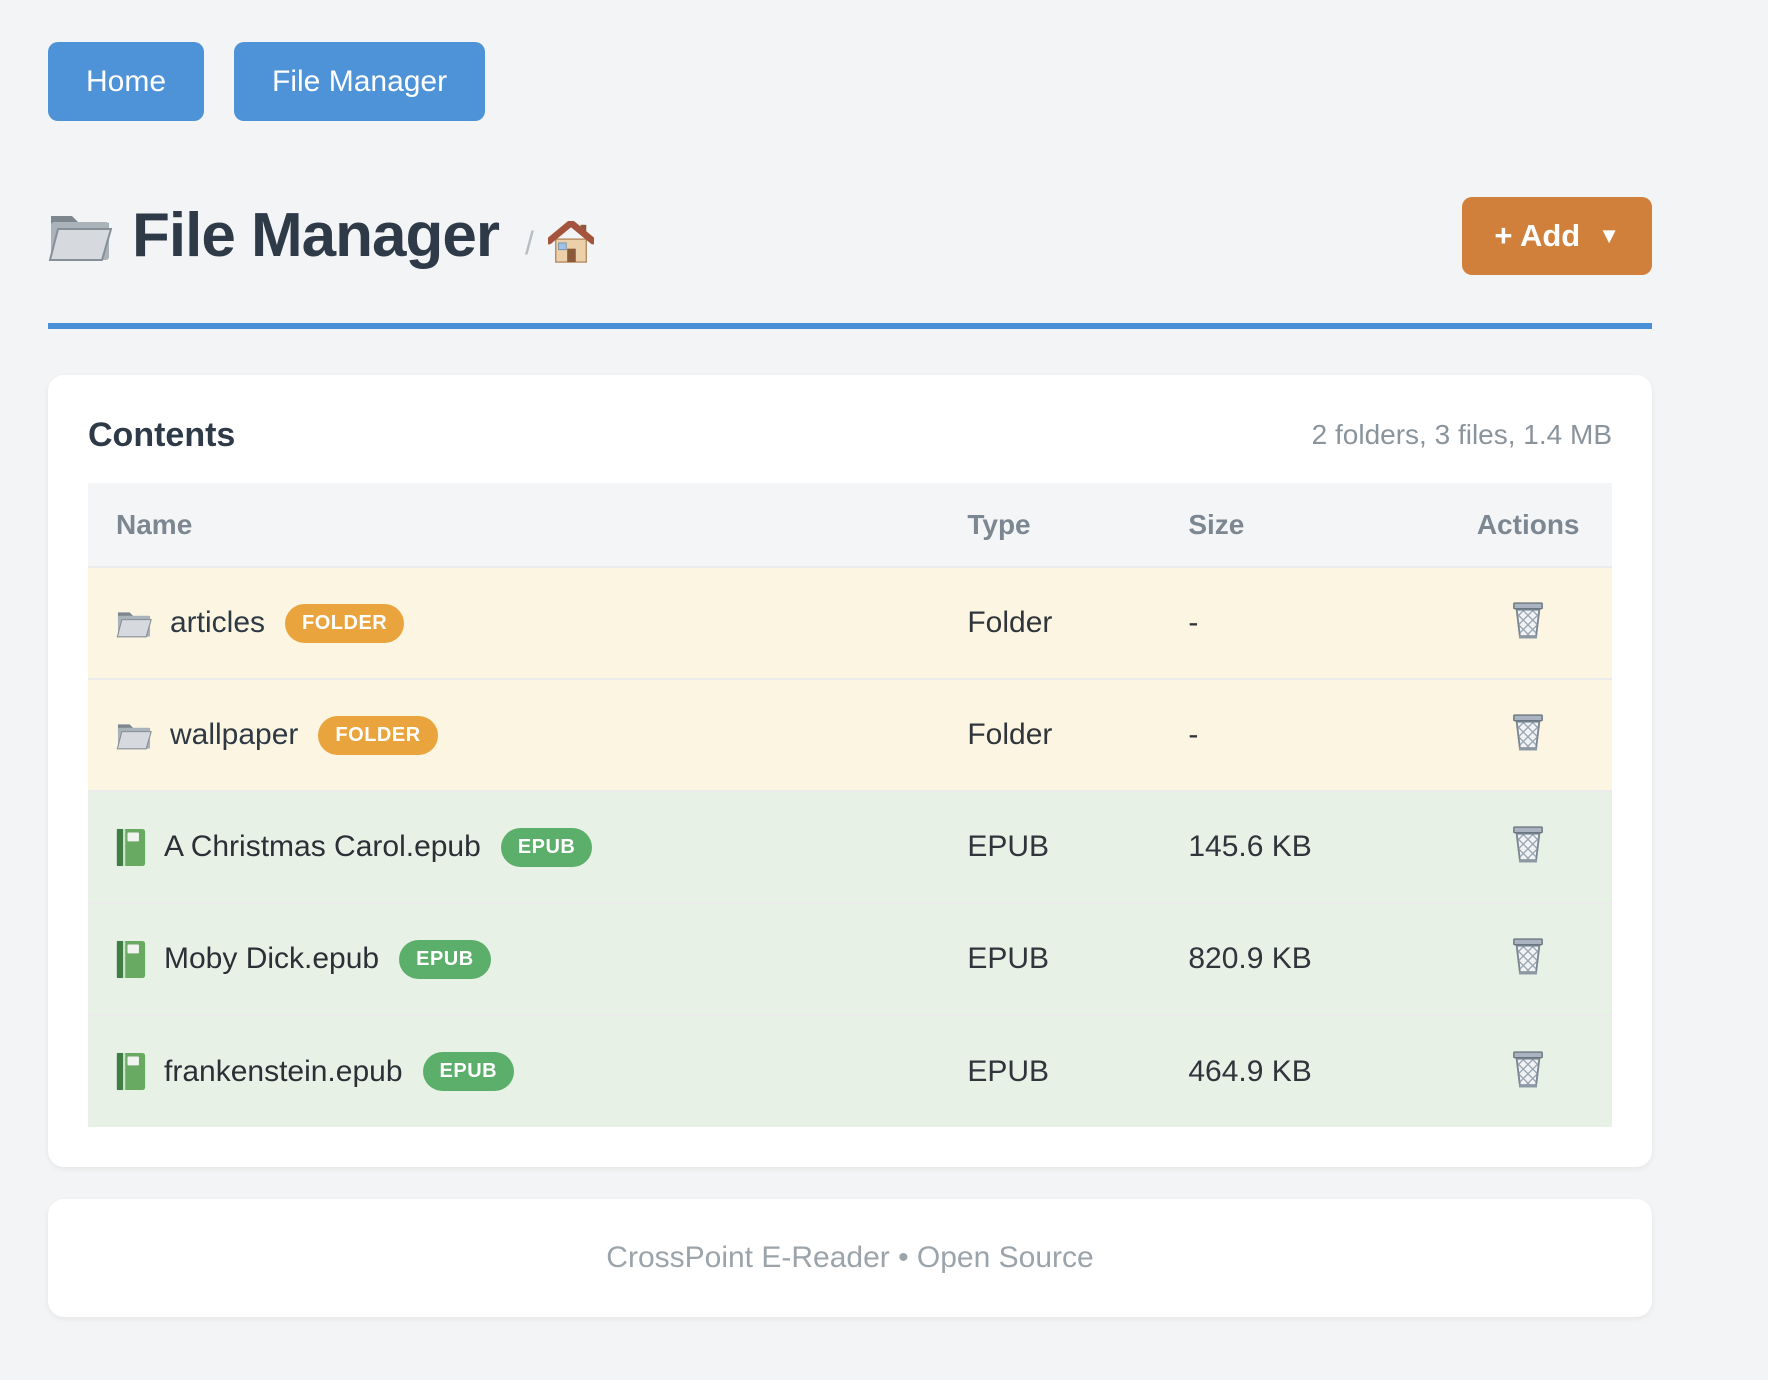  I want to click on contents-heading: Contents, so click(162, 435).